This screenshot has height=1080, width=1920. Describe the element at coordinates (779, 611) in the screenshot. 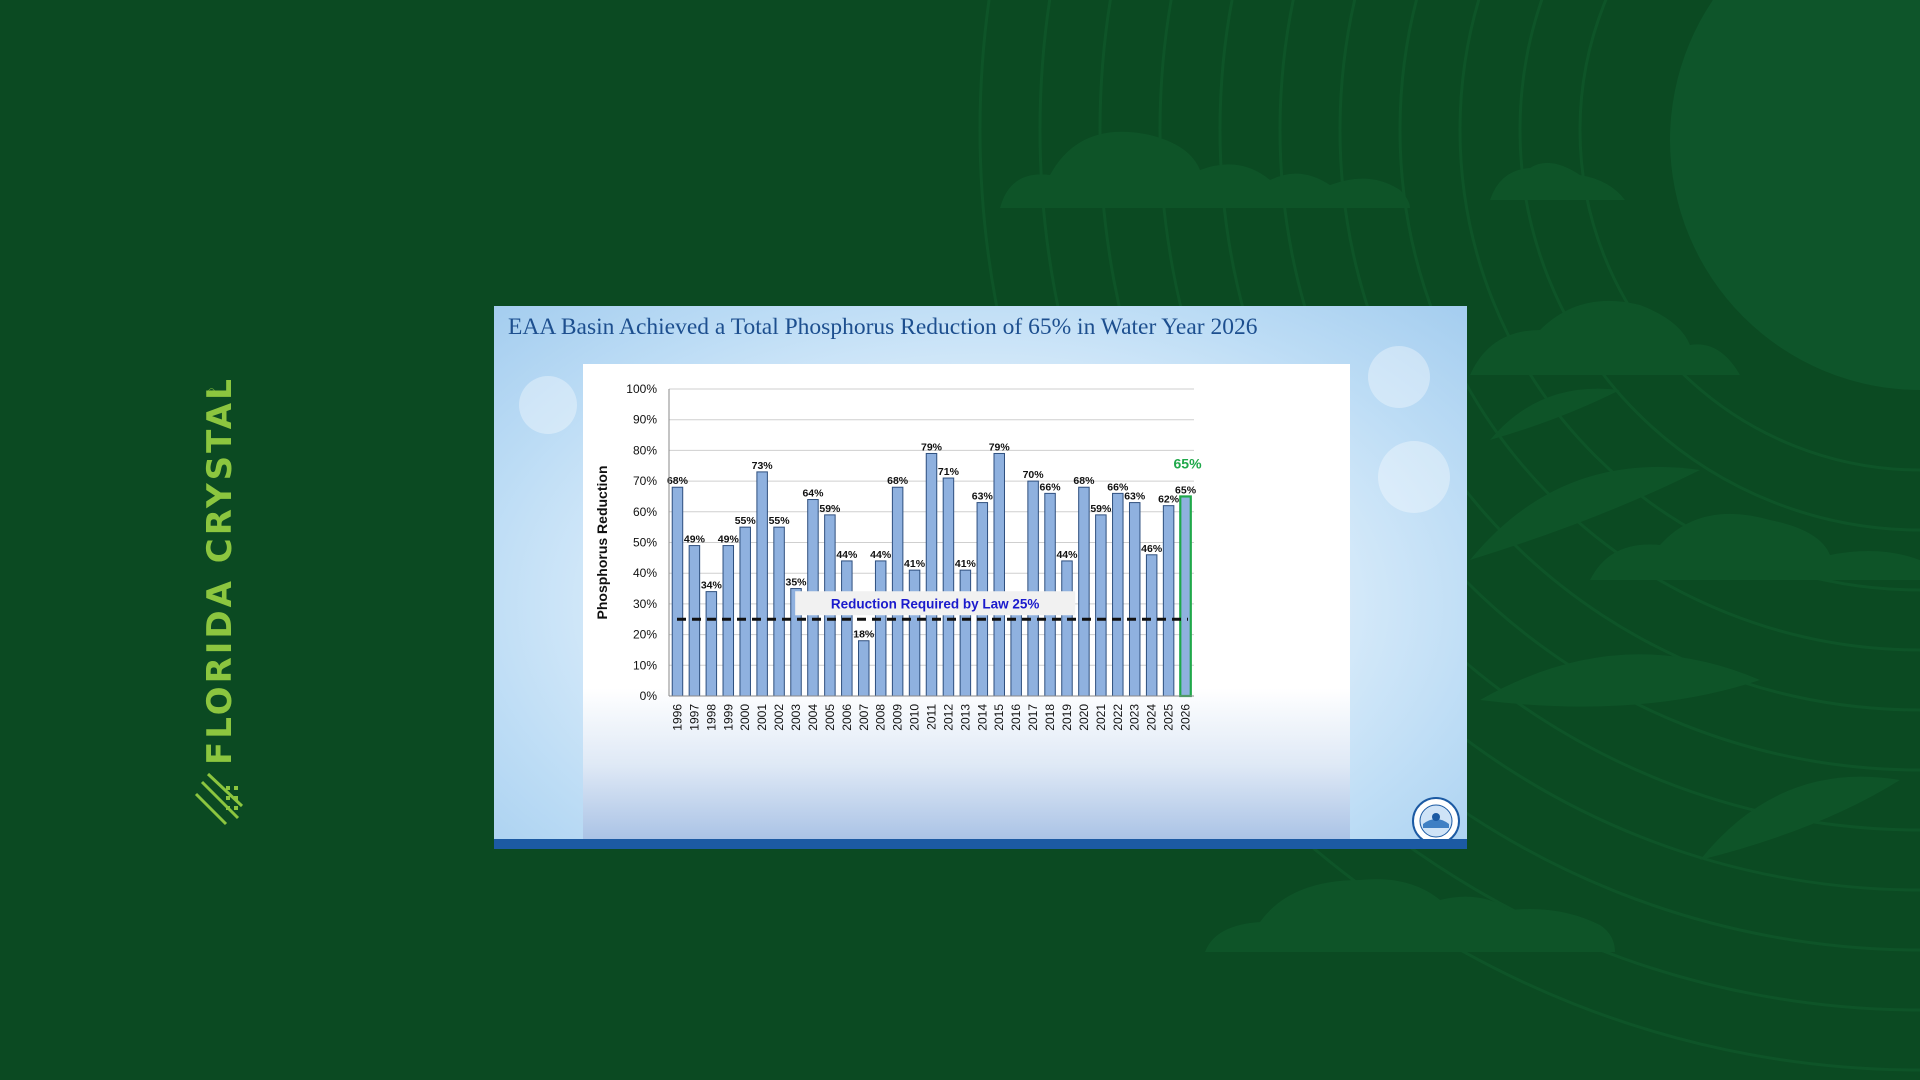

I see `bar-2002` at that location.